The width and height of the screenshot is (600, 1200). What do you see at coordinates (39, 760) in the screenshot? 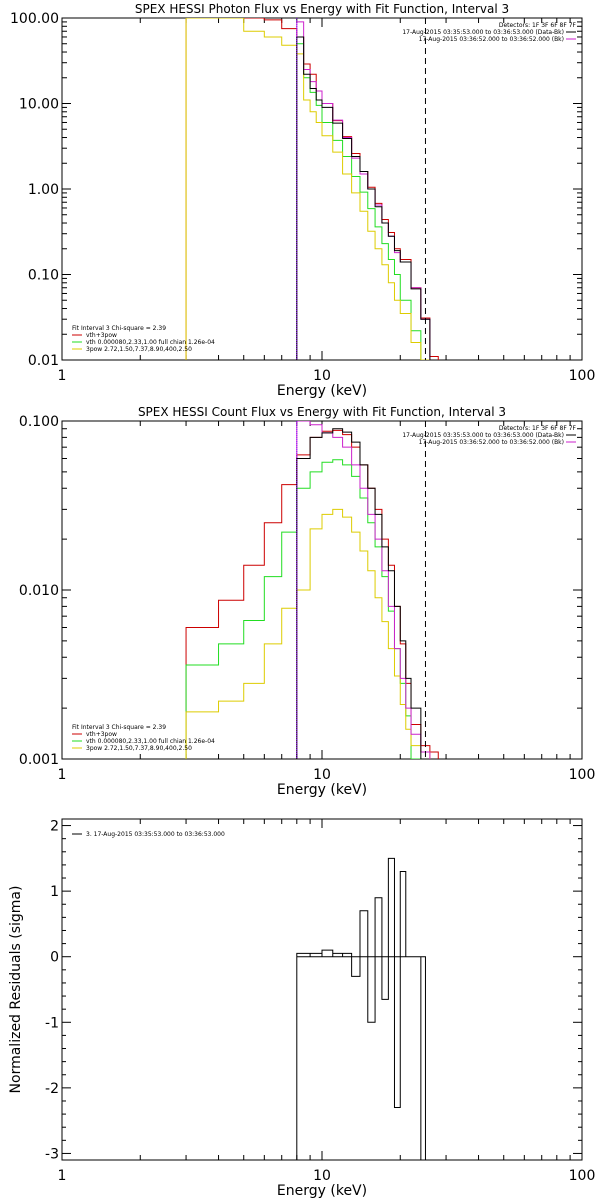
I see `y-tick-label: 0.001` at bounding box center [39, 760].